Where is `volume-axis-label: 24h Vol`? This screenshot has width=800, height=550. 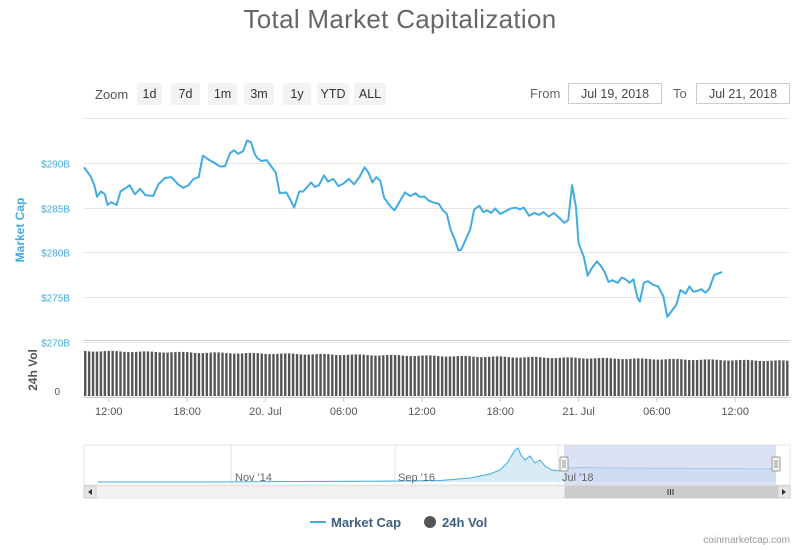
volume-axis-label: 24h Vol is located at coordinates (33, 370).